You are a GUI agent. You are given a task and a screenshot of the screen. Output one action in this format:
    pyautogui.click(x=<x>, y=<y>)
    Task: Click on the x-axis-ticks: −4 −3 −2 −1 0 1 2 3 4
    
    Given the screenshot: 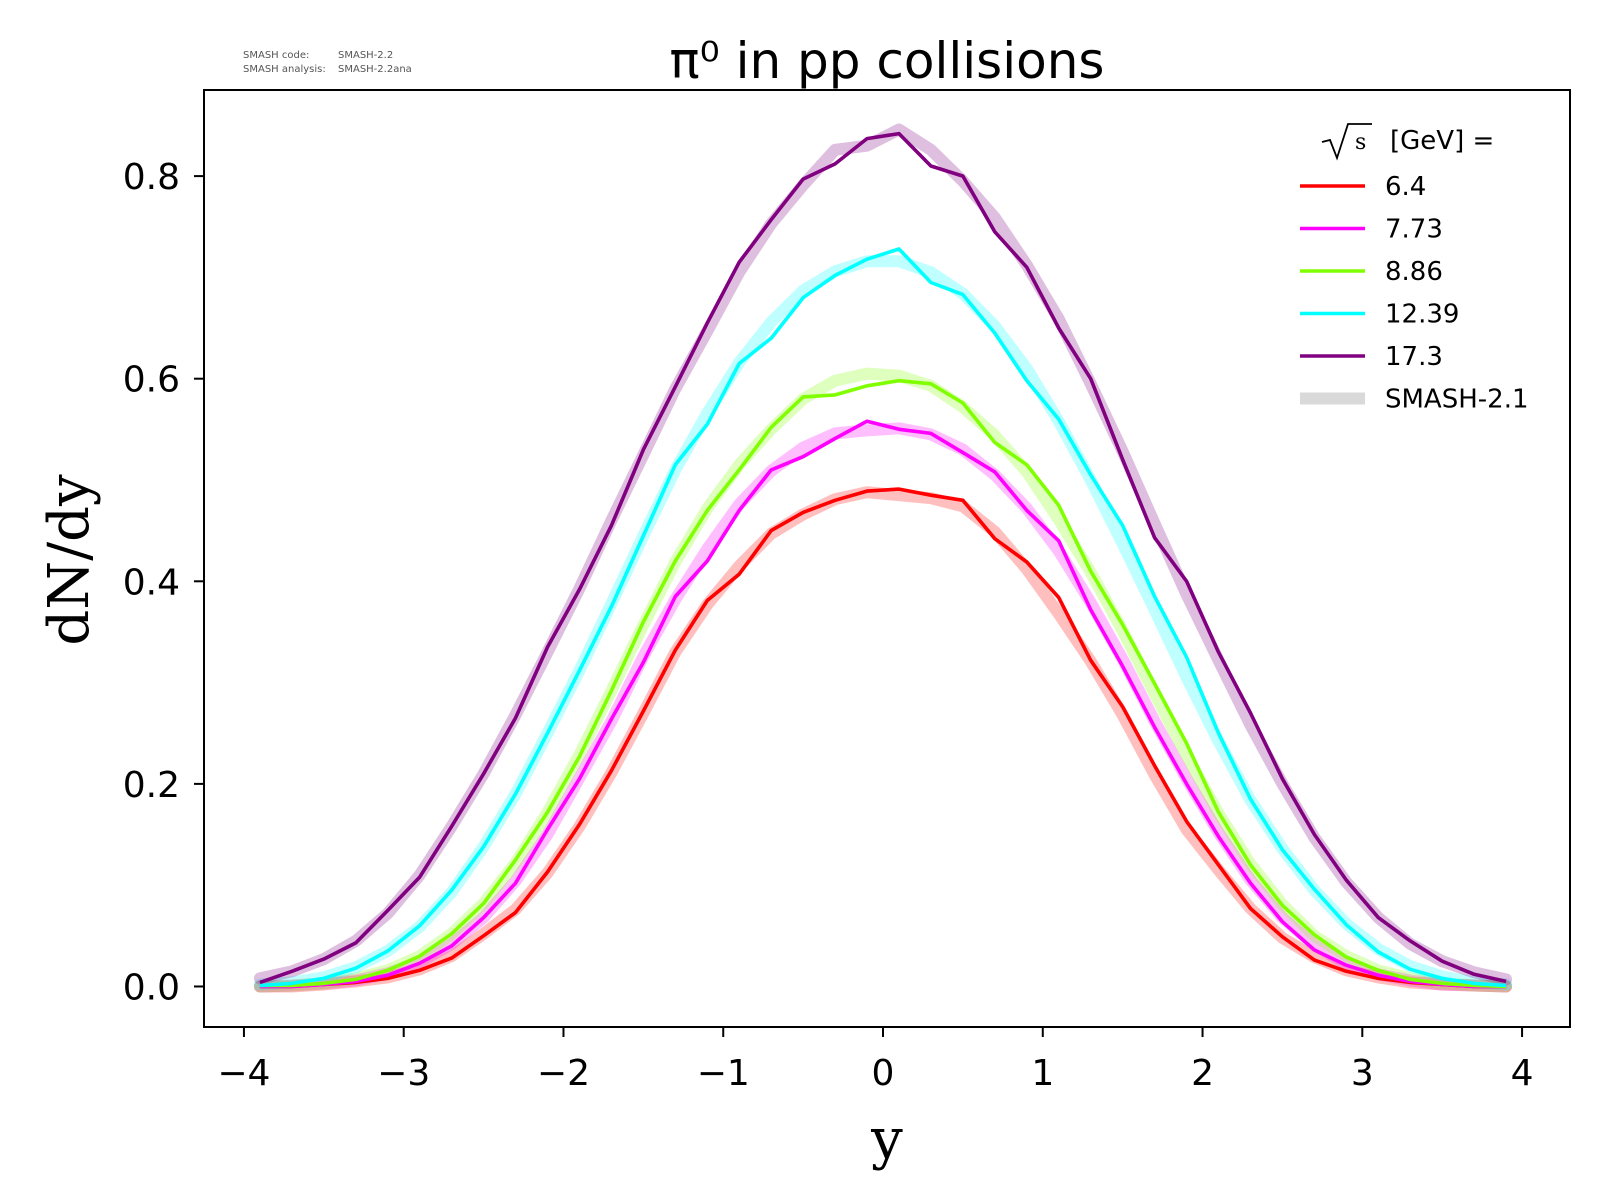 What is the action you would take?
    pyautogui.click(x=875, y=1060)
    